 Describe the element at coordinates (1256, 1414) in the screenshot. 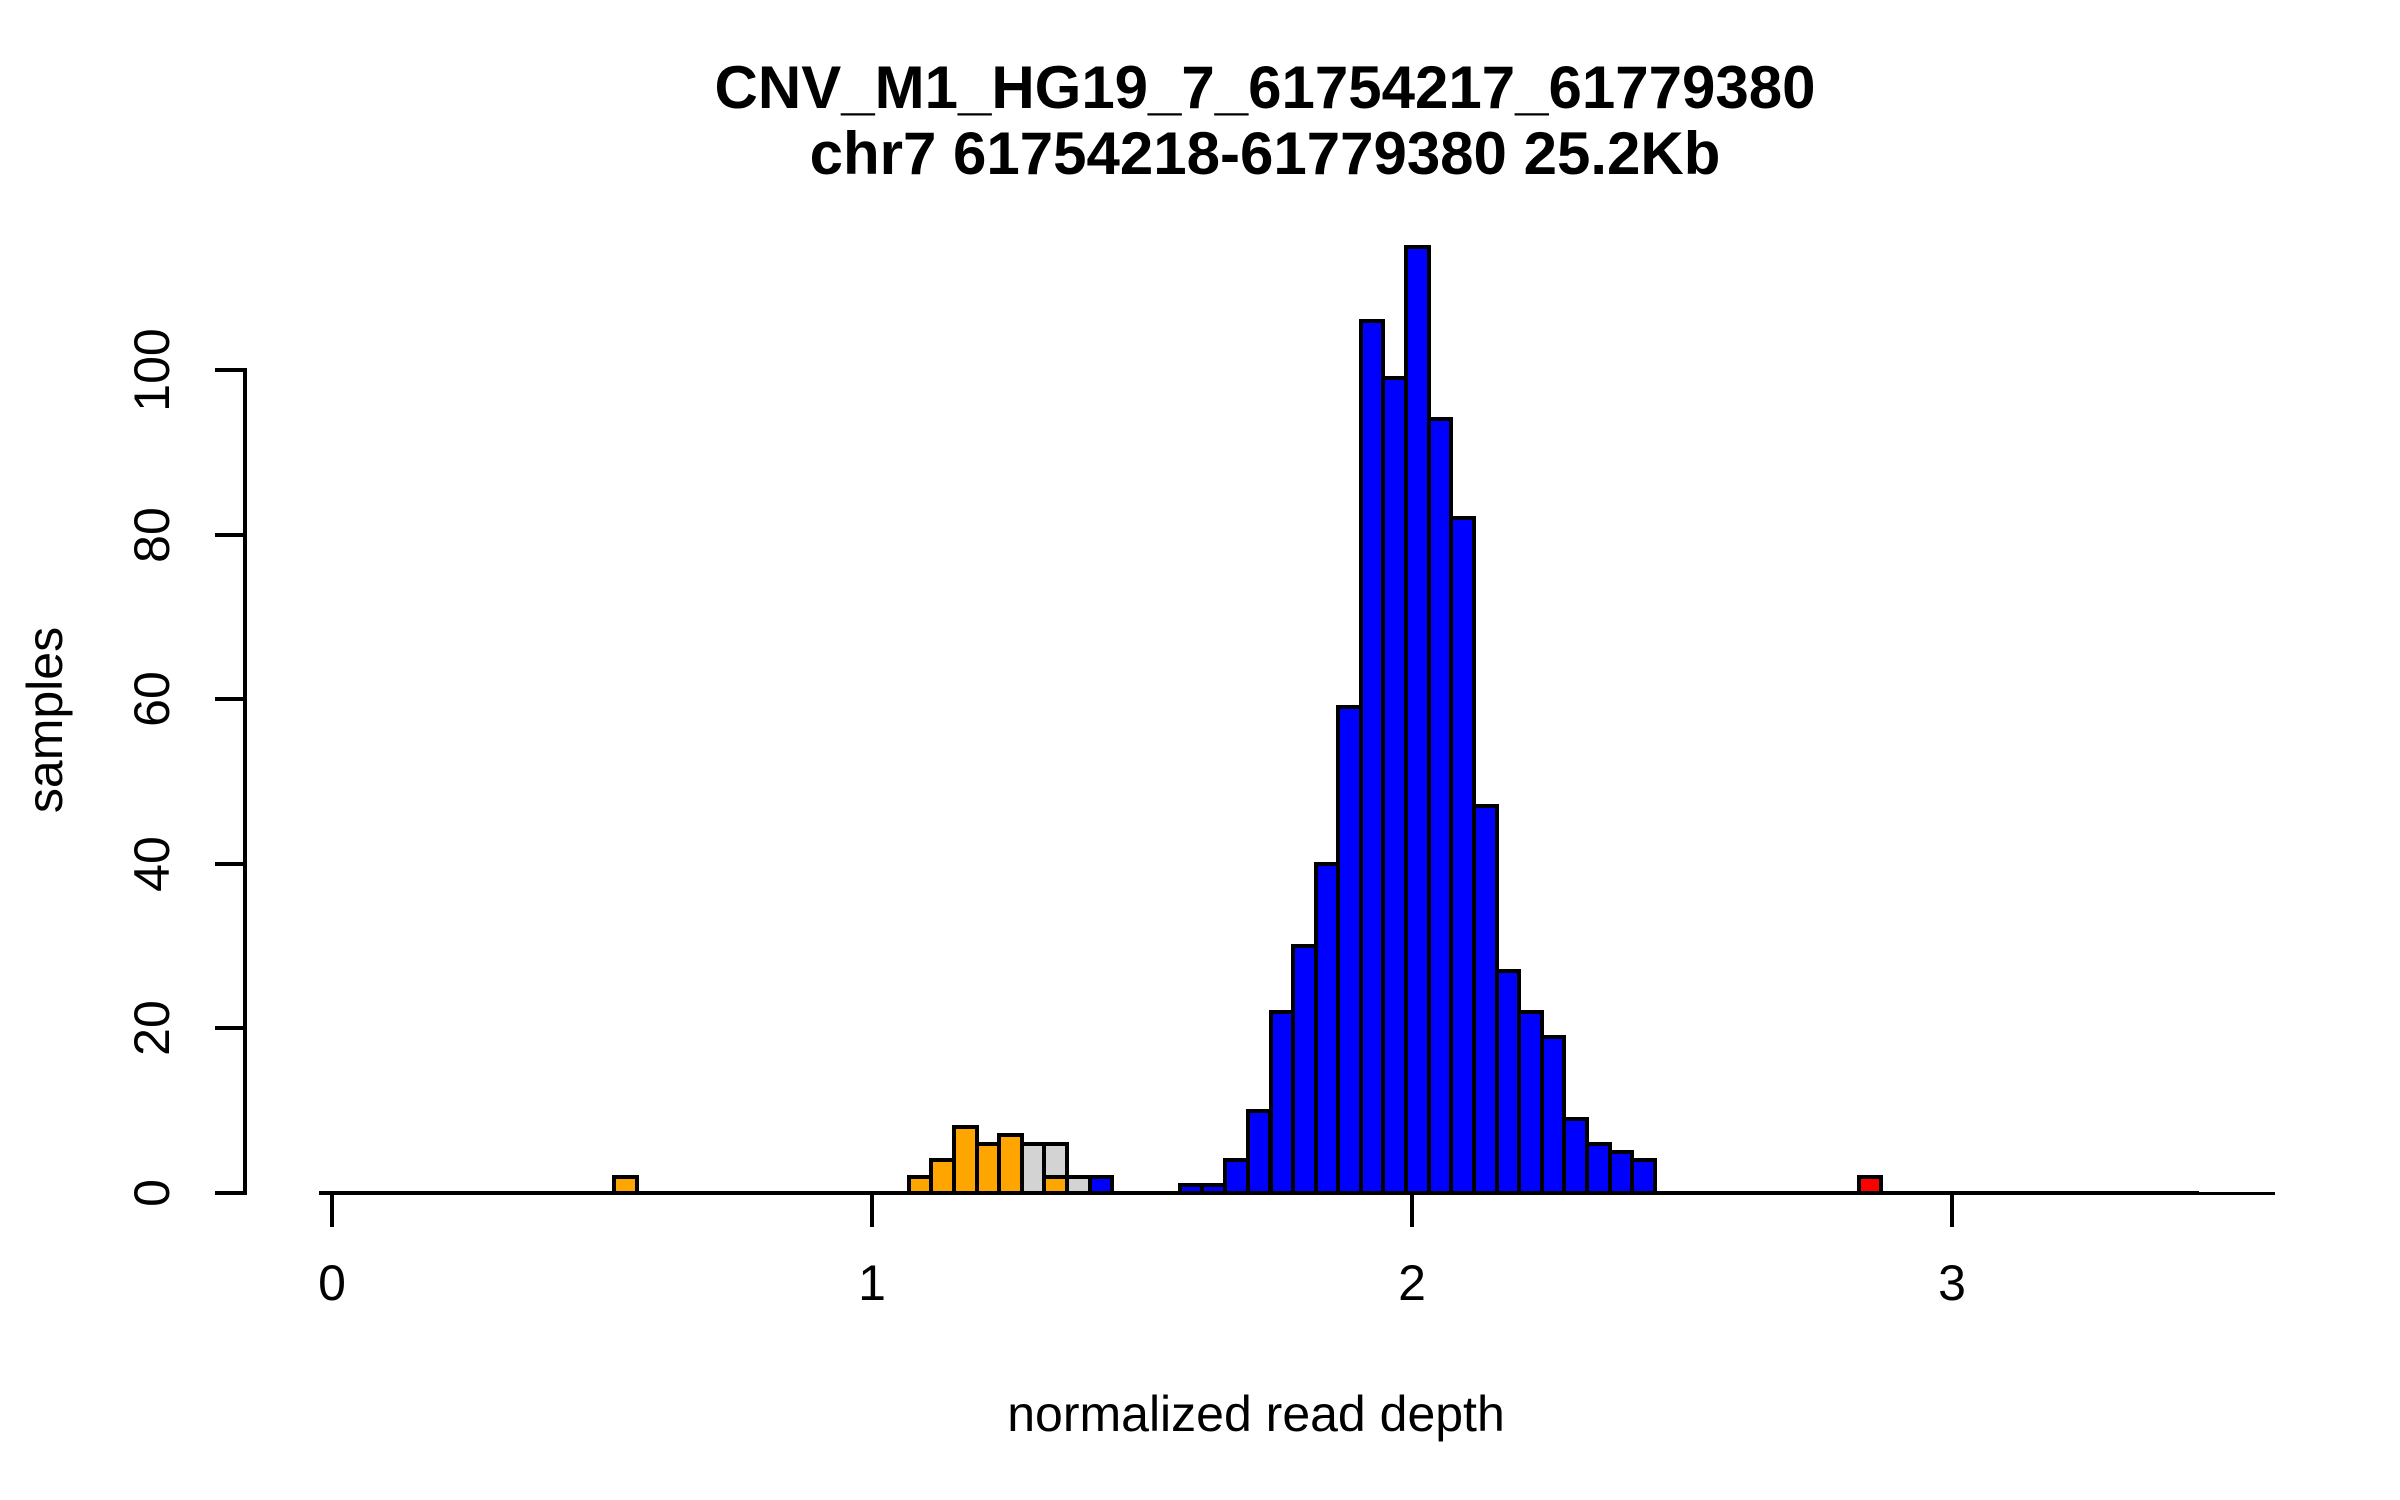

I see `x-axis-title: normalized read depth` at that location.